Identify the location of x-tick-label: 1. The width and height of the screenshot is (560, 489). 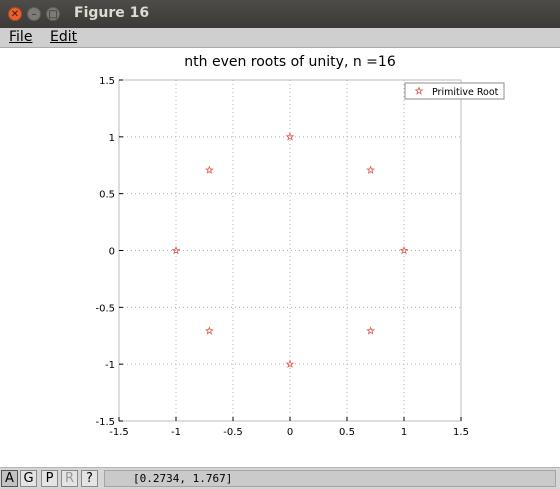
(404, 432).